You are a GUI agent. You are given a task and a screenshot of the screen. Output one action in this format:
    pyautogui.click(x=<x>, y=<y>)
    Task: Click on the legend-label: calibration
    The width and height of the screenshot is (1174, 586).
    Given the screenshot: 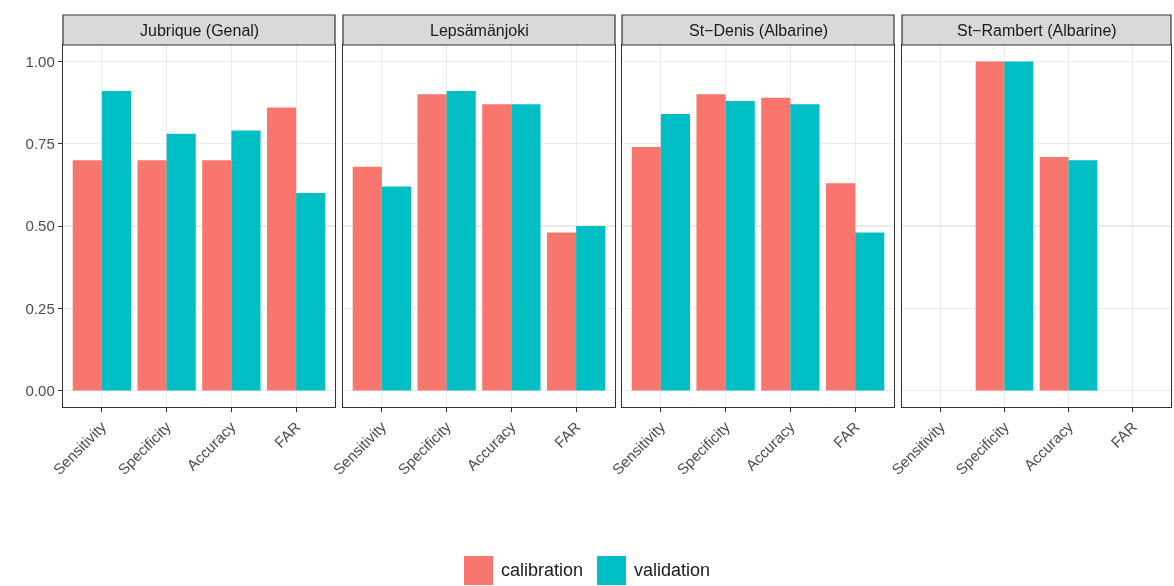 What is the action you would take?
    pyautogui.click(x=541, y=570)
    